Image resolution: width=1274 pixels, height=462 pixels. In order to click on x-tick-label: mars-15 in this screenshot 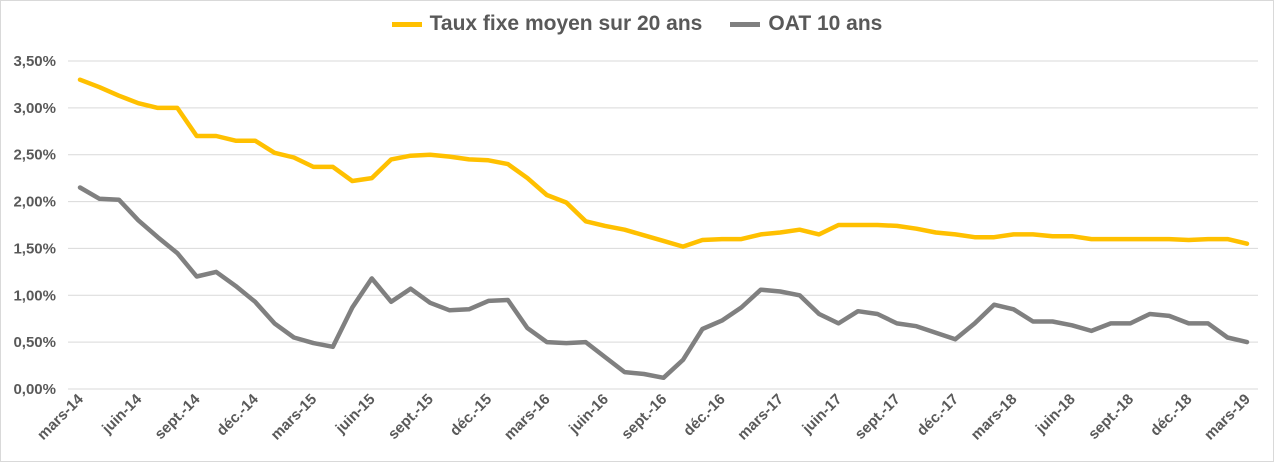, I will do `click(294, 417)`.